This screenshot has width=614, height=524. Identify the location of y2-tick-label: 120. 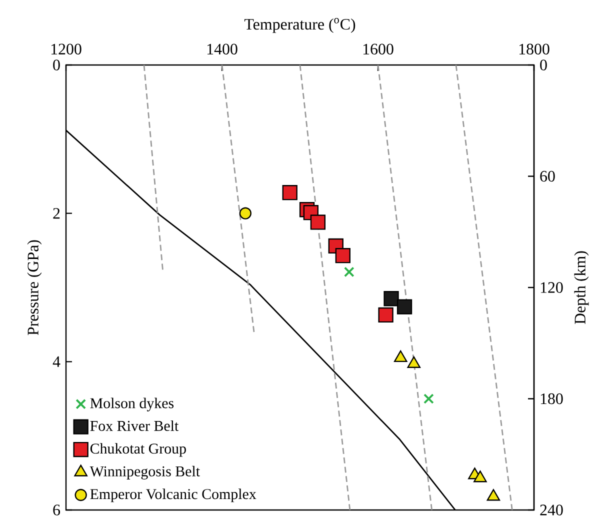
(551, 287).